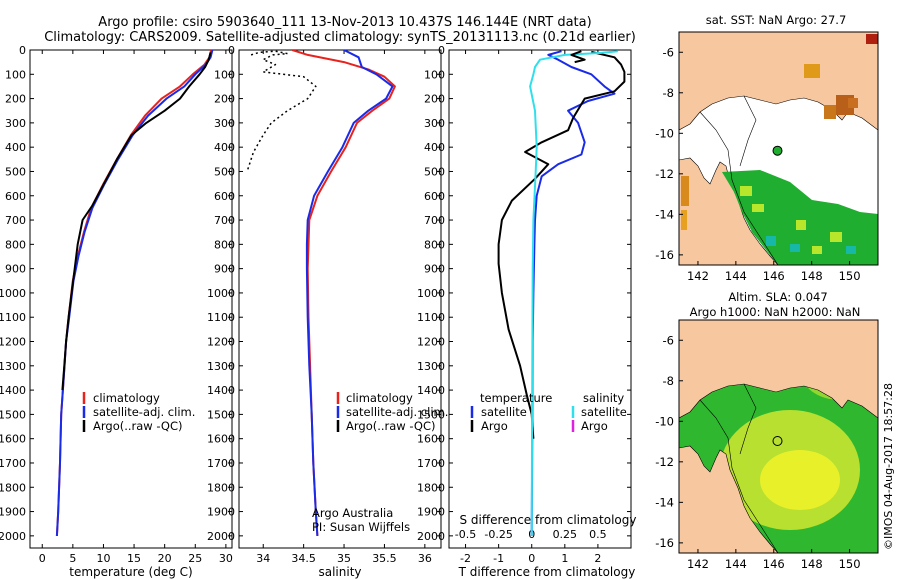  I want to click on difference-x-ticks: -2 -1 0 1 2-0.5 -0.25 0 0.25 0.5, so click(531, 307).